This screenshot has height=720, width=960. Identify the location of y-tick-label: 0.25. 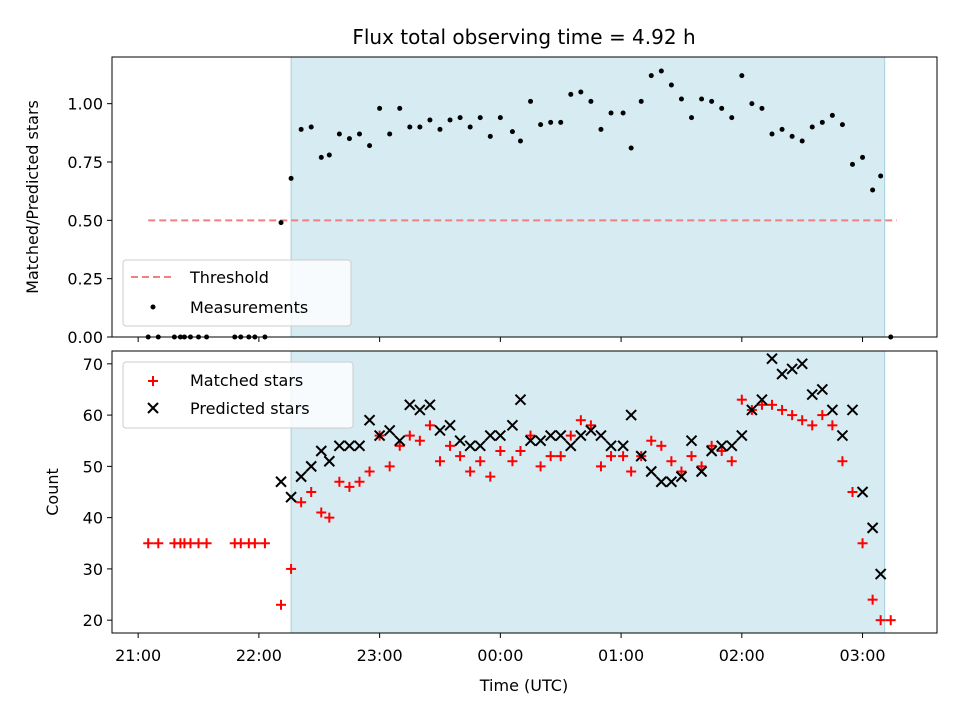
(85, 279).